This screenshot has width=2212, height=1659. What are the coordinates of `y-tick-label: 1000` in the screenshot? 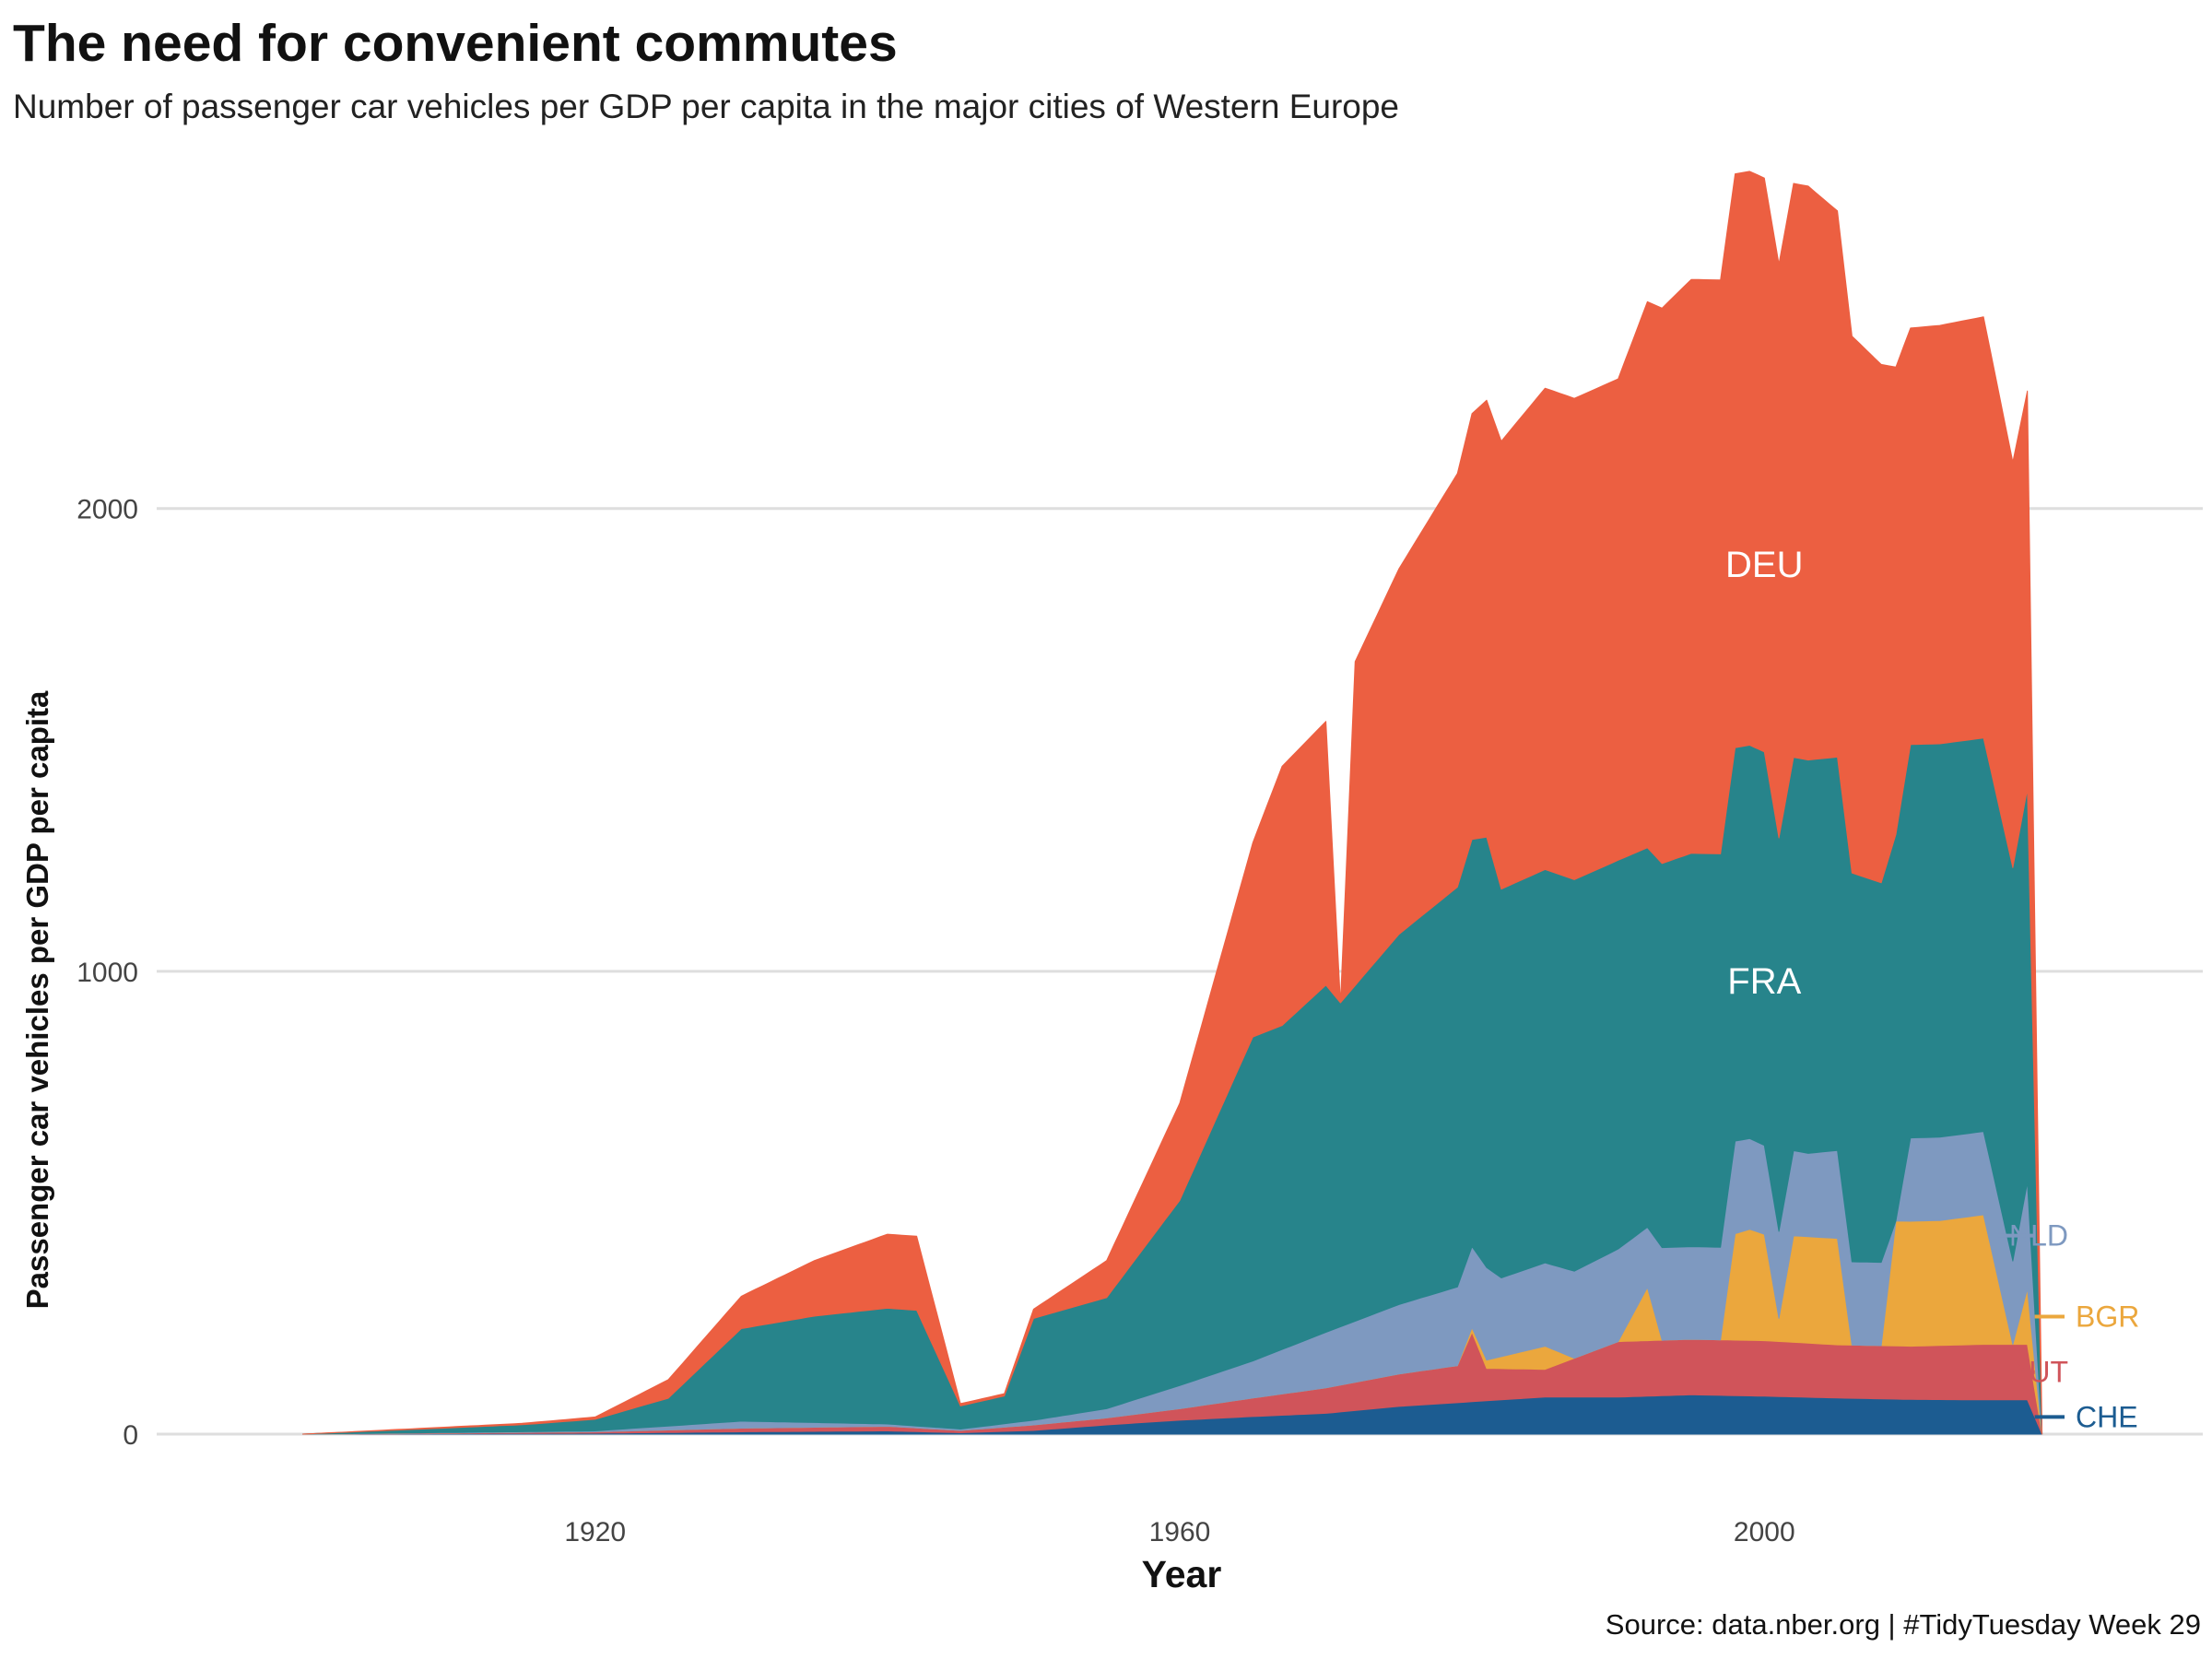 It's located at (107, 973).